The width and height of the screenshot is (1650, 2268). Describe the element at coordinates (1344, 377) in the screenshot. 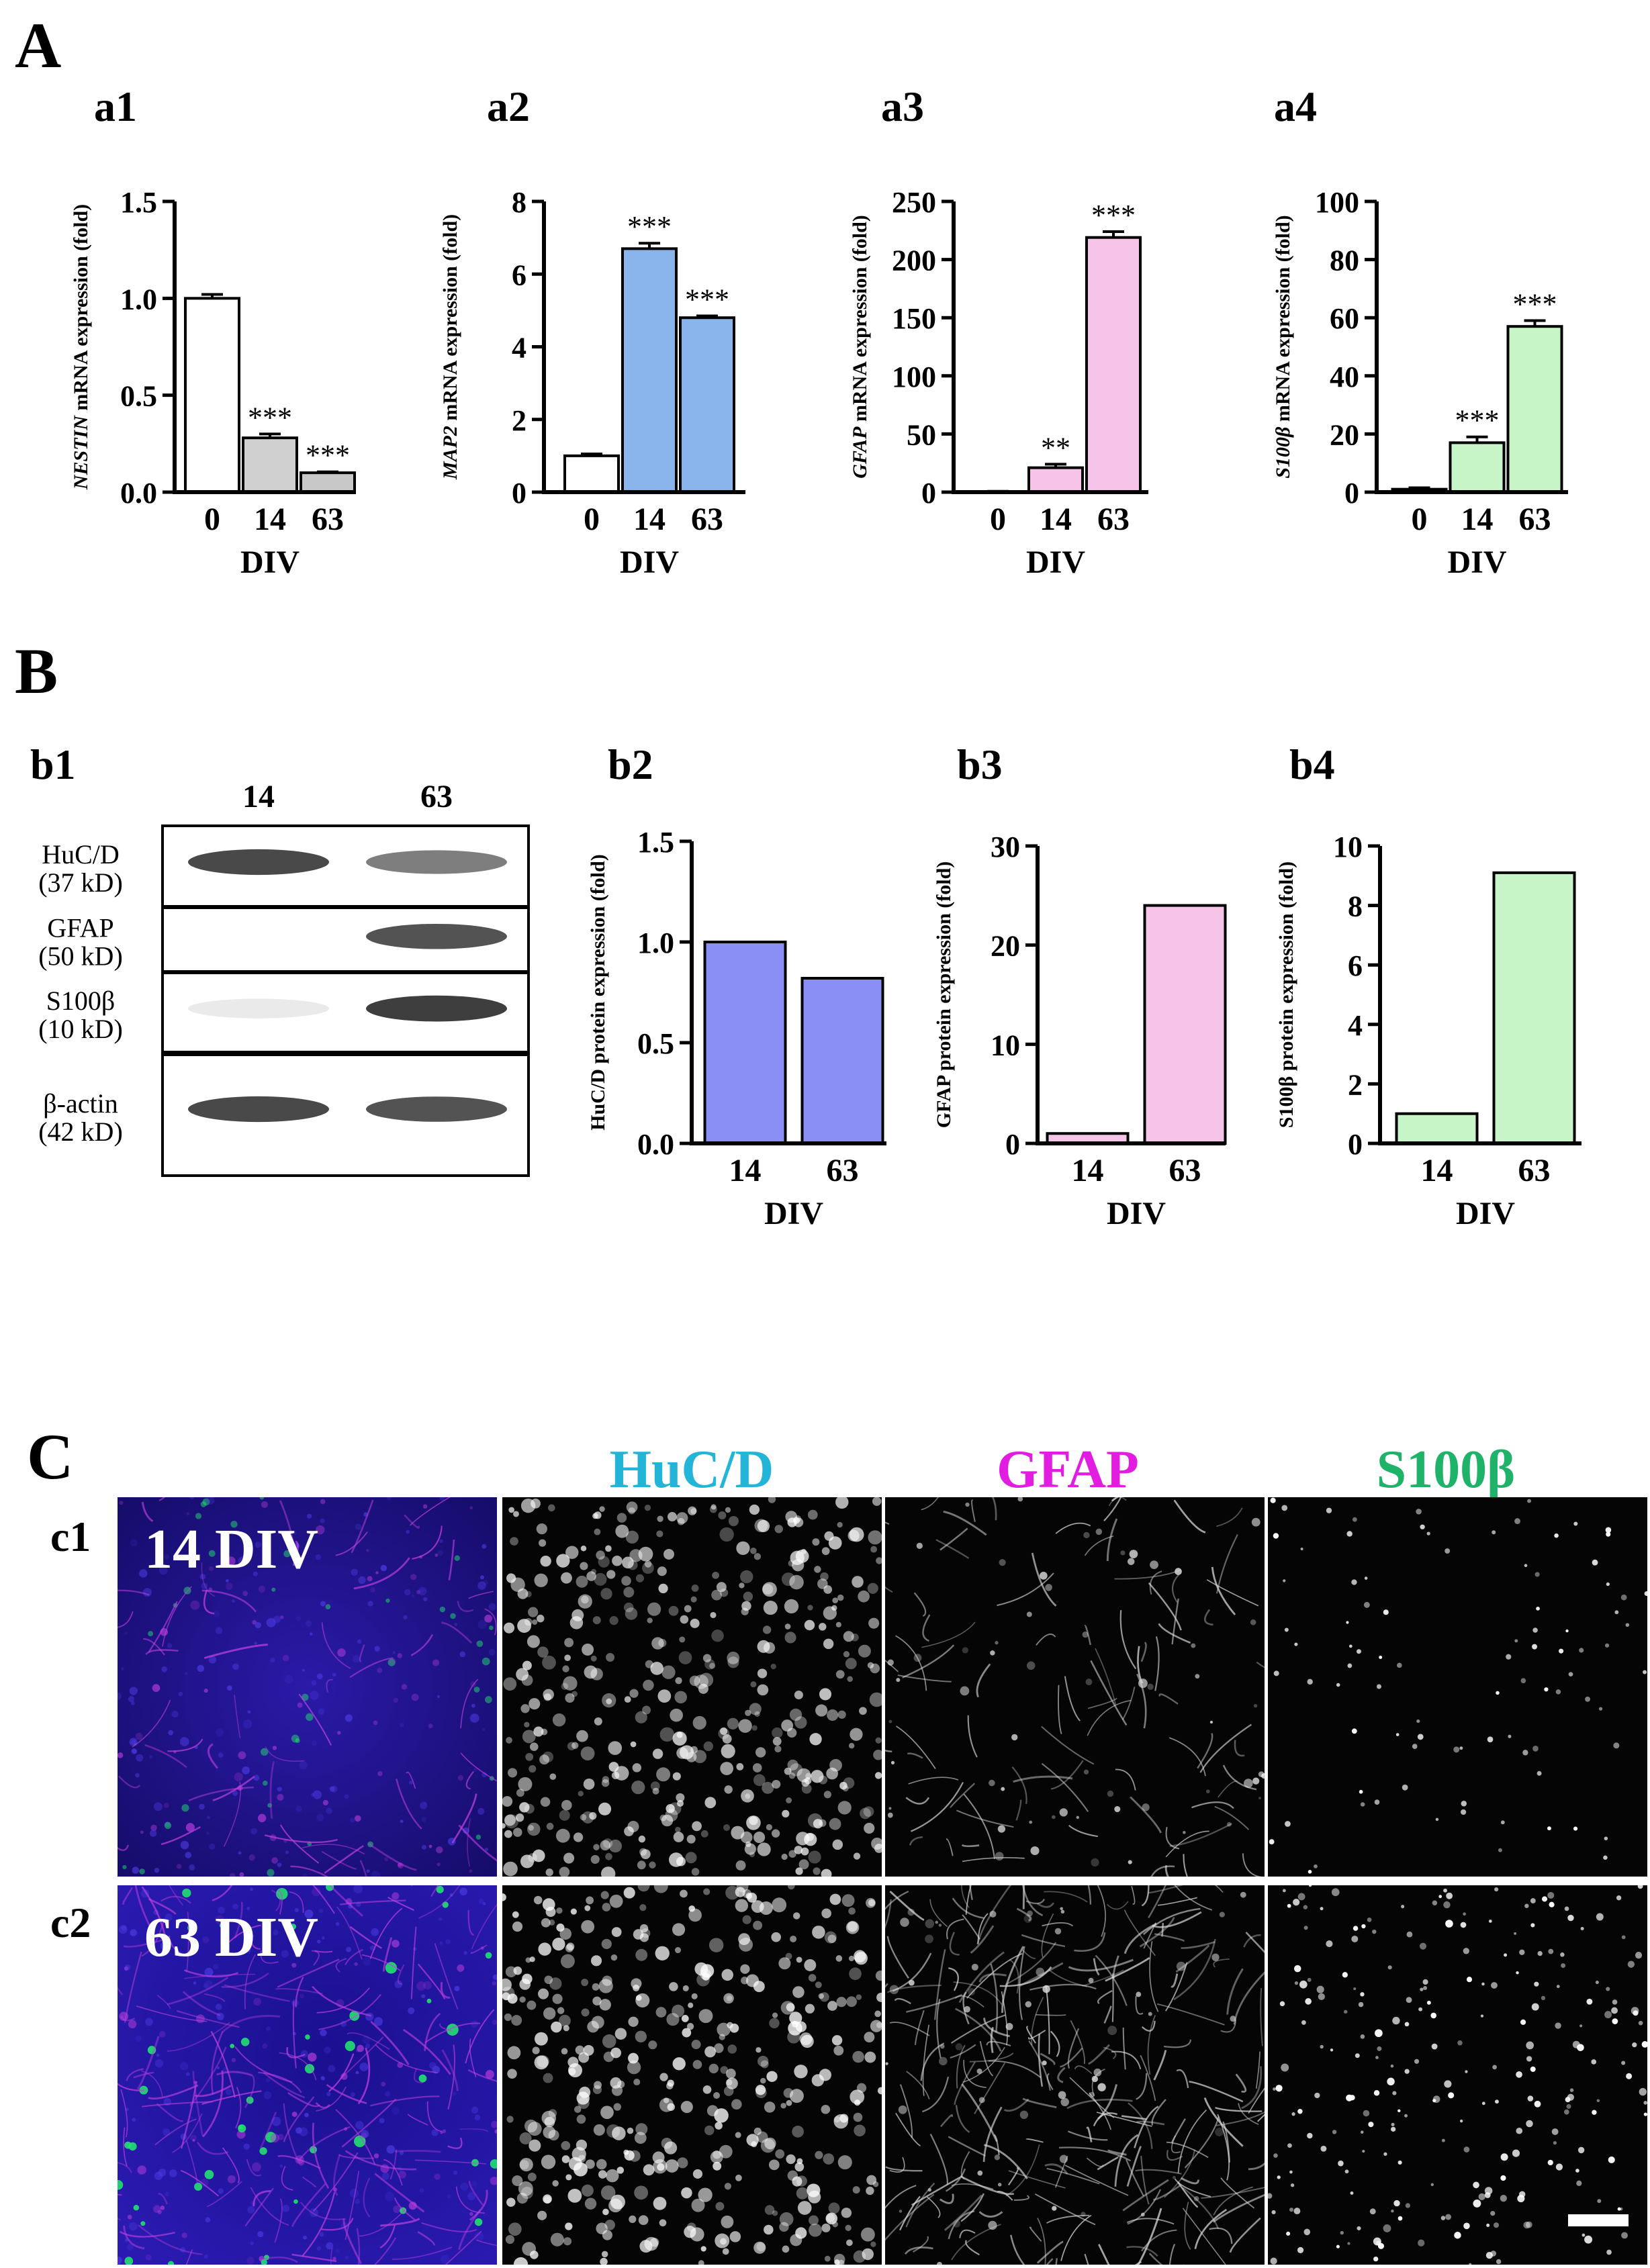

I see `y-tick-label-a4-2: 40` at that location.